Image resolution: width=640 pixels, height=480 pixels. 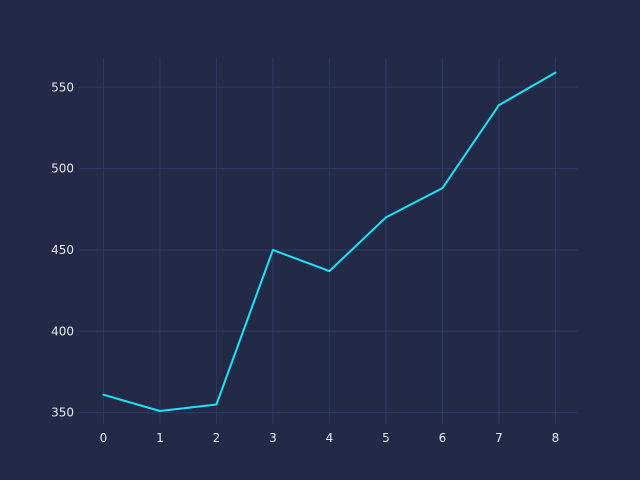 What do you see at coordinates (556, 438) in the screenshot?
I see `x-tick-label: 8` at bounding box center [556, 438].